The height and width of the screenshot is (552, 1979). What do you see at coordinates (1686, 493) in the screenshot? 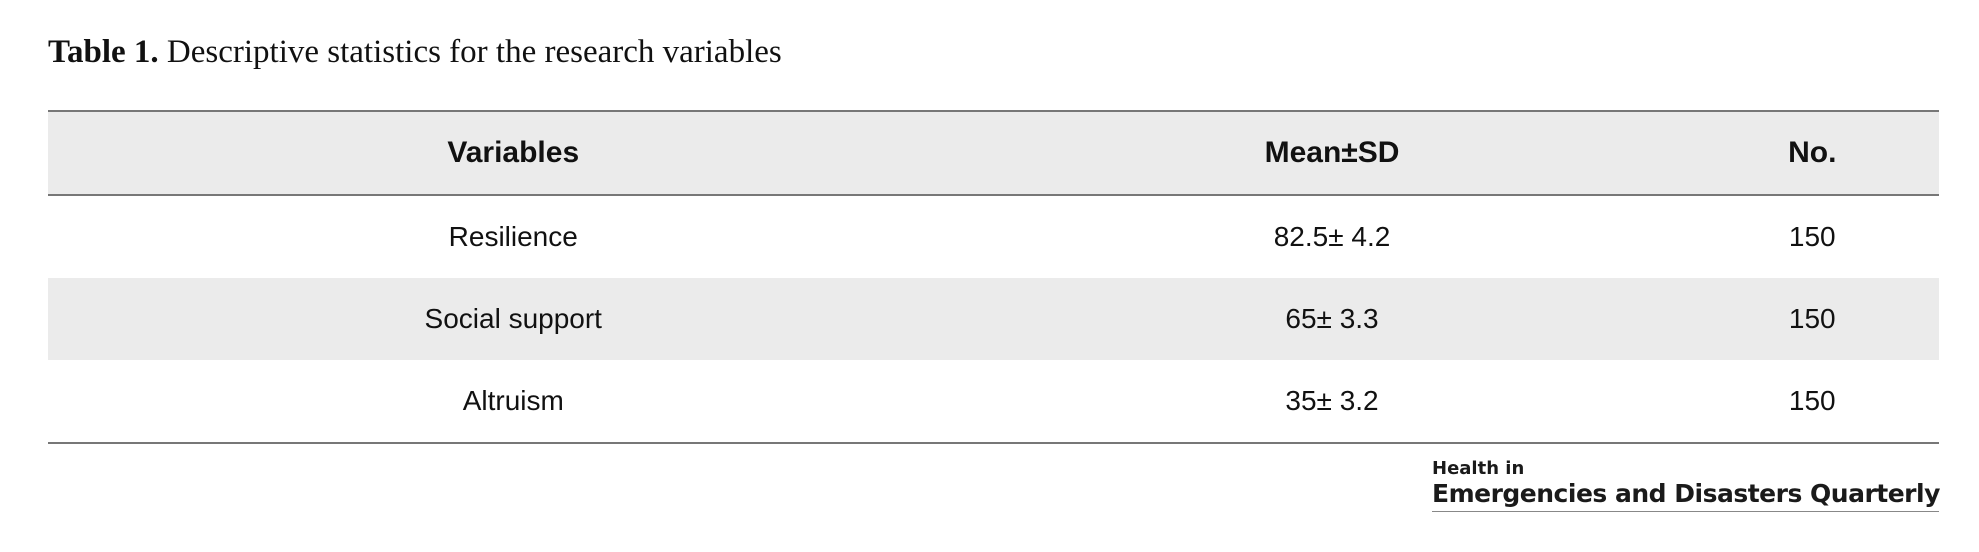
I see `logo-line: Emergencies and Disasters Quarterly` at bounding box center [1686, 493].